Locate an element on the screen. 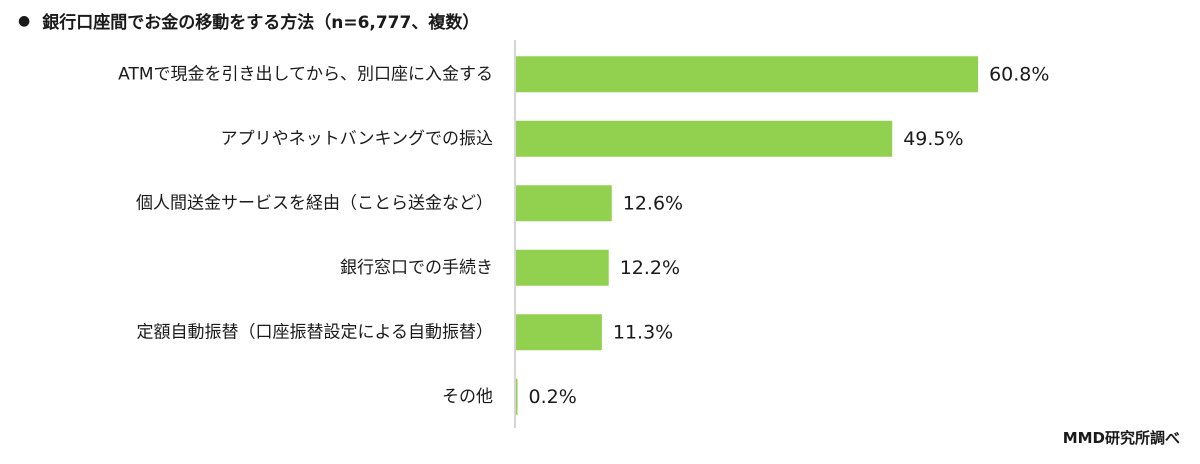  data-label: 49.5% is located at coordinates (933, 139).